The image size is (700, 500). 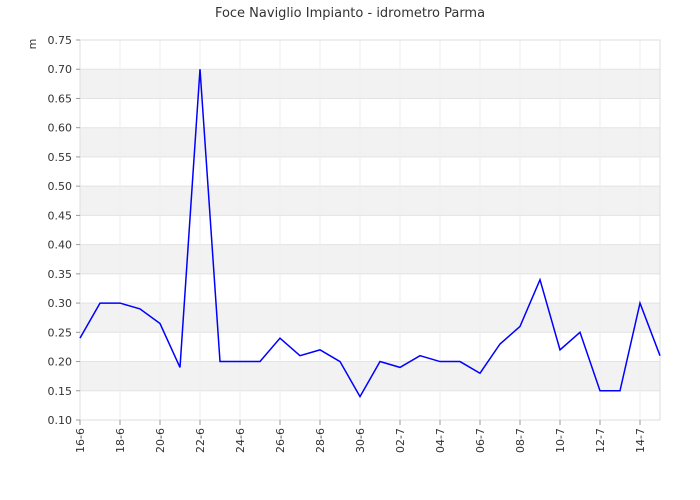 What do you see at coordinates (60, 40) in the screenshot?
I see `y-tick-label: 0.75` at bounding box center [60, 40].